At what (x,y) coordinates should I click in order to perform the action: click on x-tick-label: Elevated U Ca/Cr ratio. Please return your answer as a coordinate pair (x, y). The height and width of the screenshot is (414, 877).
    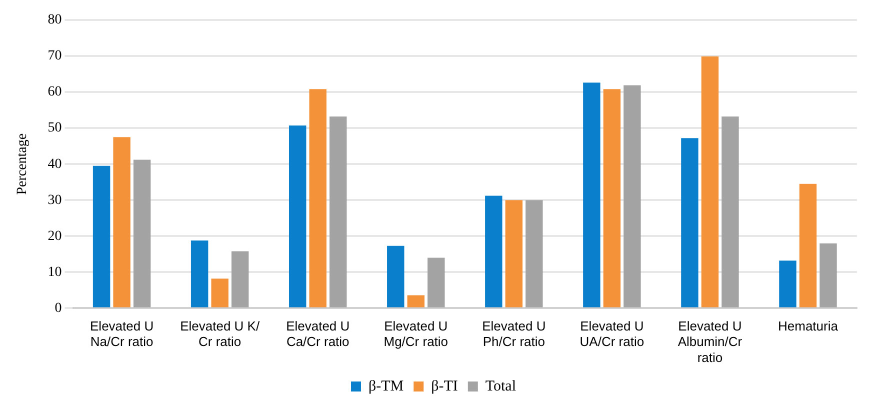
    Looking at the image, I should click on (318, 334).